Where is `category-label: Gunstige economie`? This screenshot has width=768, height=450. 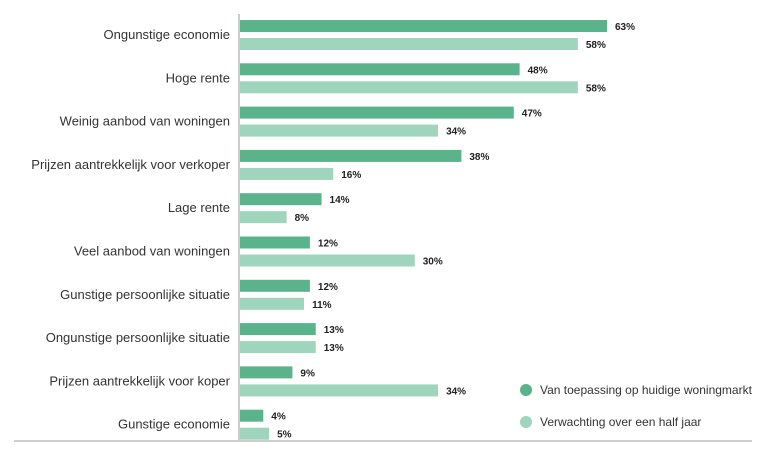 category-label: Gunstige economie is located at coordinates (174, 424).